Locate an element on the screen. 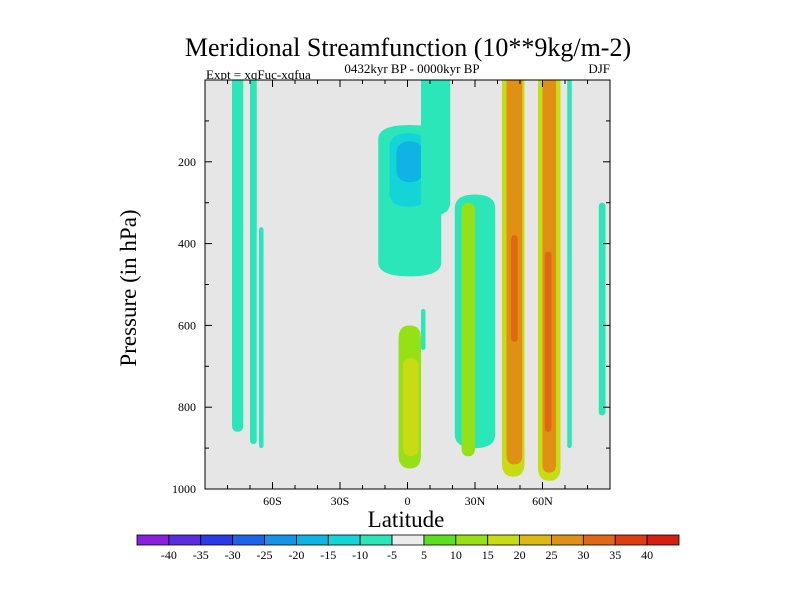 Image resolution: width=800 pixels, height=600 pixels. x-tick-label: 30N is located at coordinates (475, 501).